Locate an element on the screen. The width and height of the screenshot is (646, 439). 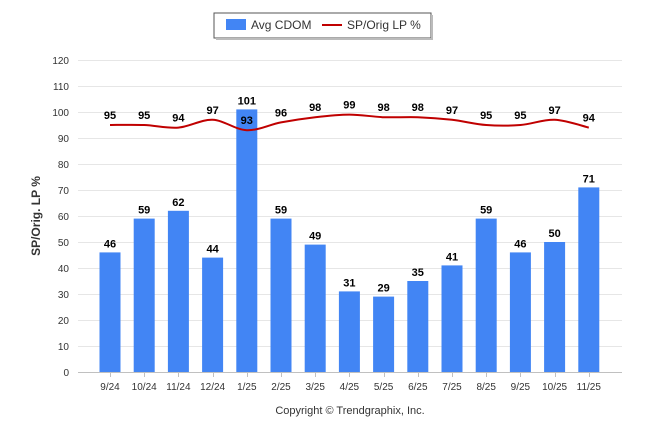
y-tick-label: 70 is located at coordinates (64, 191).